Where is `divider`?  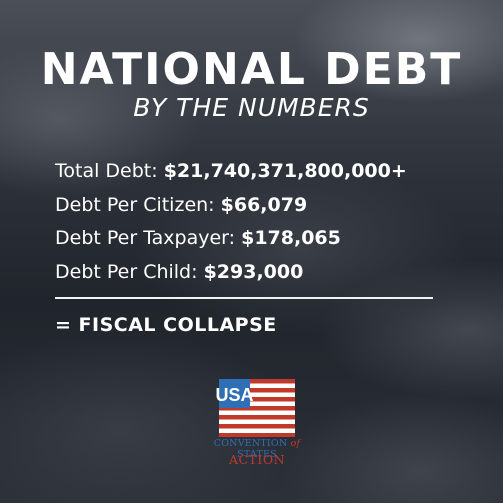
divider is located at coordinates (244, 298).